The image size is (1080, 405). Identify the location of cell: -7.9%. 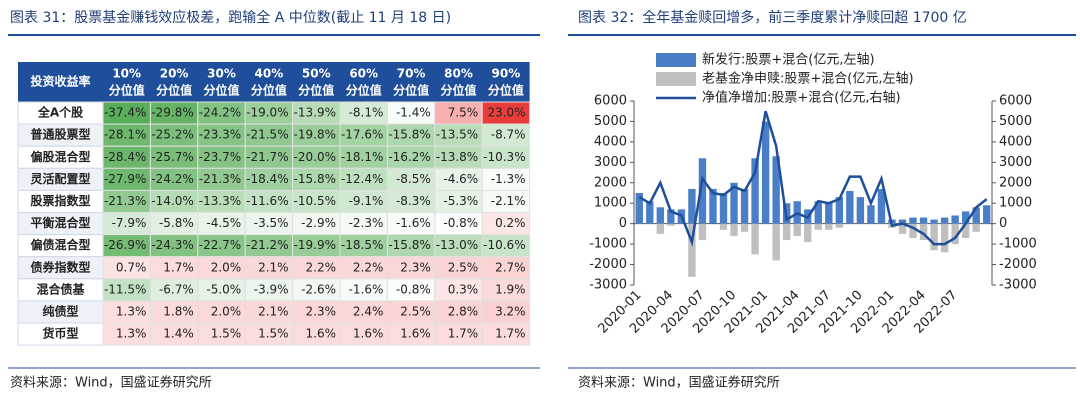
(129, 223).